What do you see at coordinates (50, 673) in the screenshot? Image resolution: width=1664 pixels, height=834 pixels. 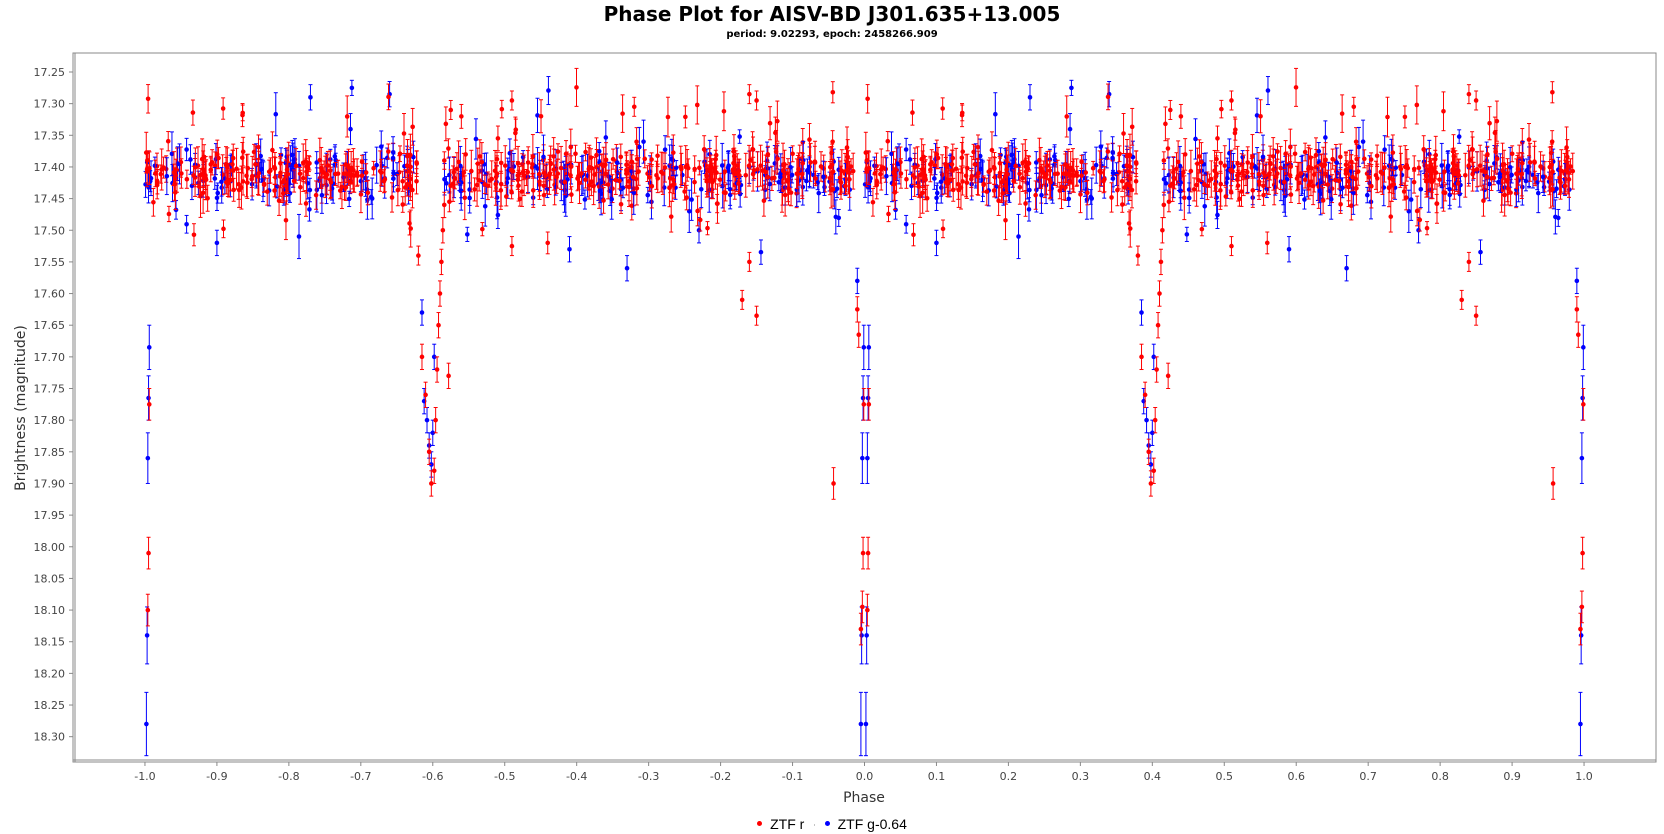 I see `y-tick-label: 18.20` at bounding box center [50, 673].